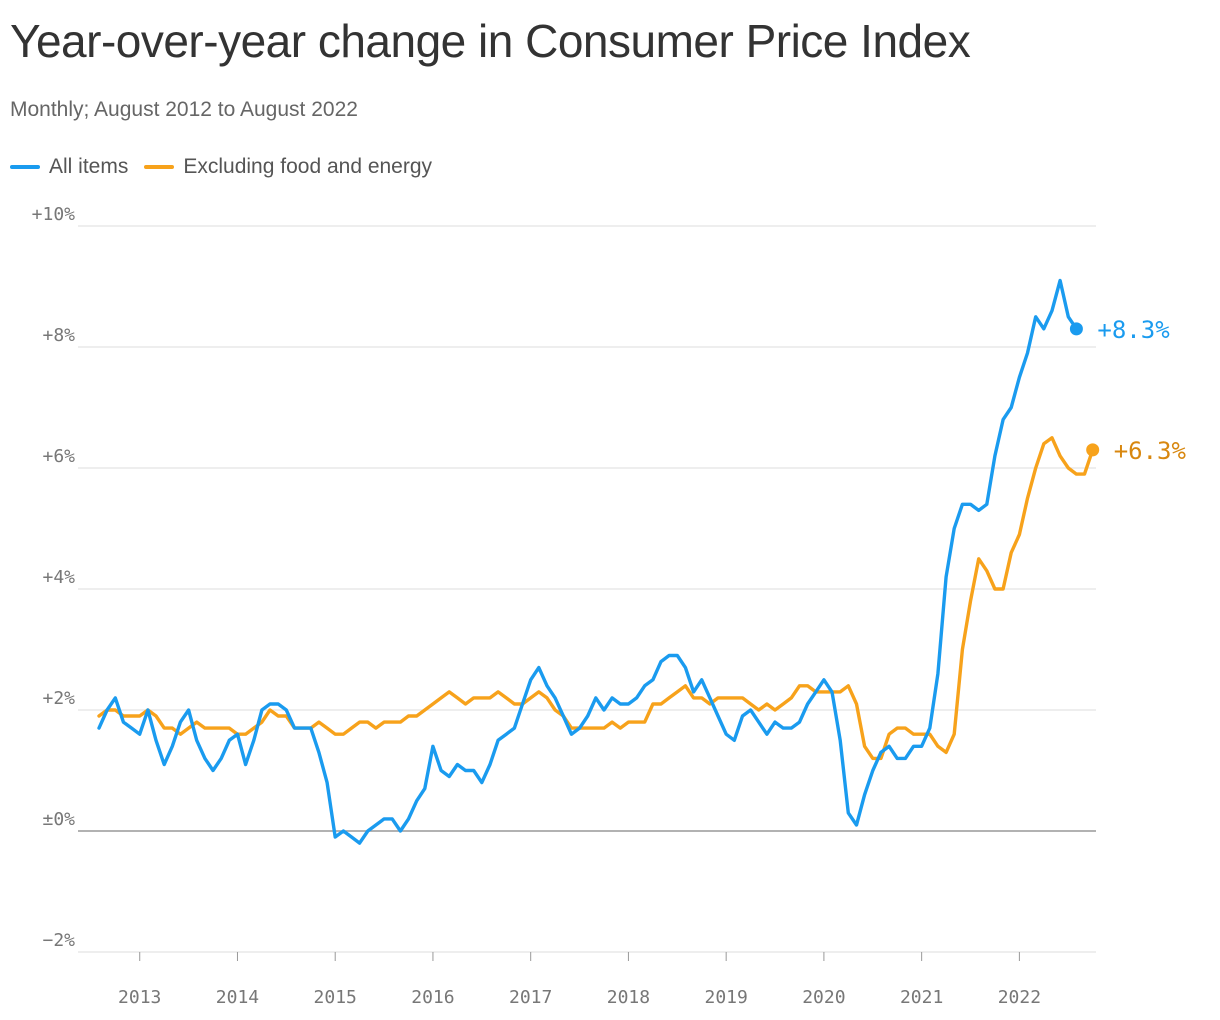 The image size is (1220, 1020). What do you see at coordinates (1150, 451) in the screenshot?
I see `series-end-label: +6.3%` at bounding box center [1150, 451].